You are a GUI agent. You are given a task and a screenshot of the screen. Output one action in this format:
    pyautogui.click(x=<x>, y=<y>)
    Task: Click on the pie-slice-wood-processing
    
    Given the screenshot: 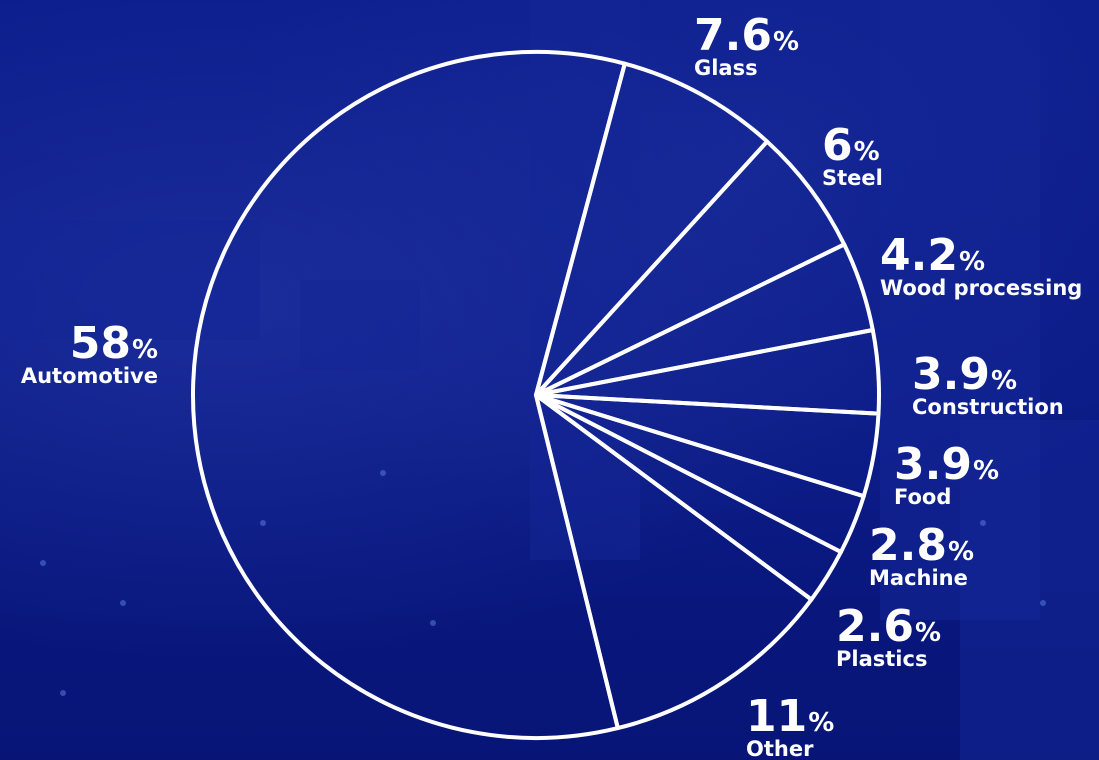 What is the action you would take?
    pyautogui.click(x=704, y=319)
    